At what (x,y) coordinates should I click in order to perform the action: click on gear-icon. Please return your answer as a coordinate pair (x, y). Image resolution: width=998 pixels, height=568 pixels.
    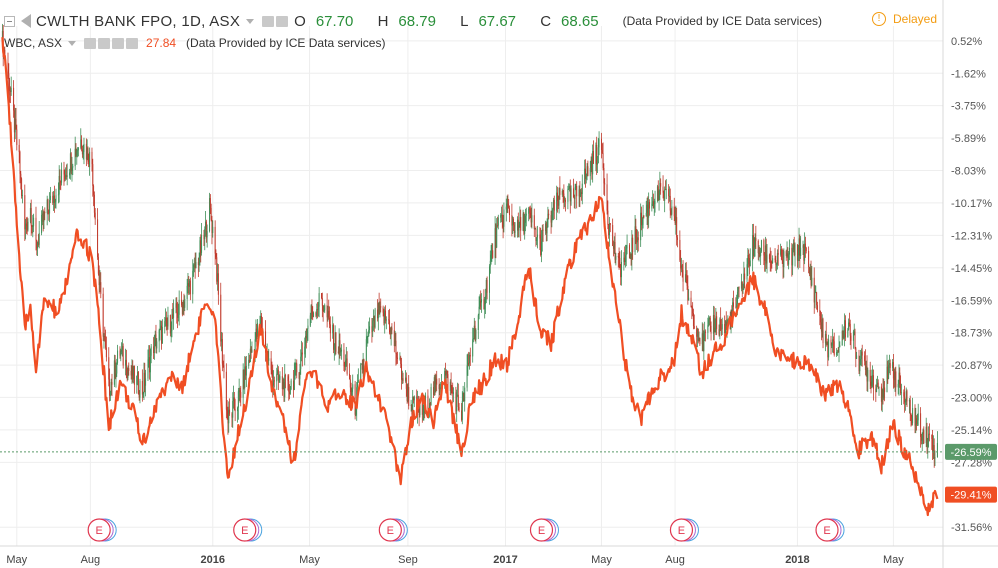
    Looking at the image, I should click on (282, 21).